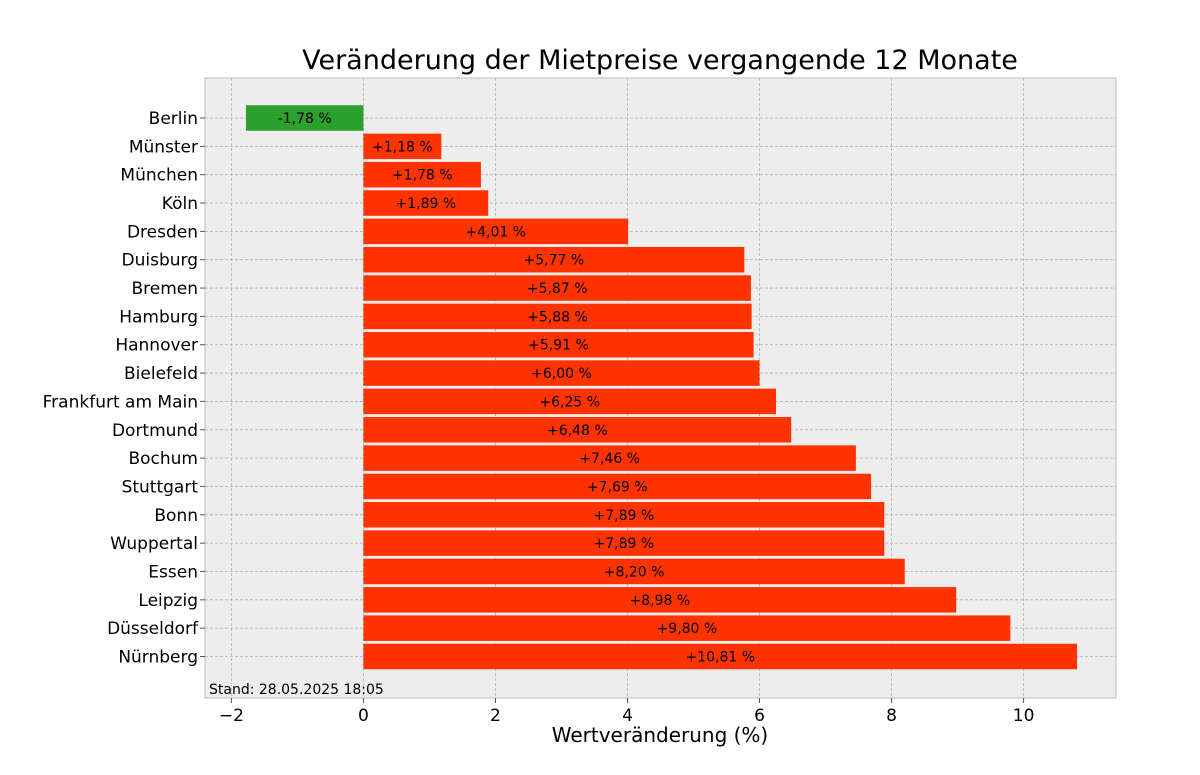  I want to click on bar-value-label: +5,77 %, so click(554, 261).